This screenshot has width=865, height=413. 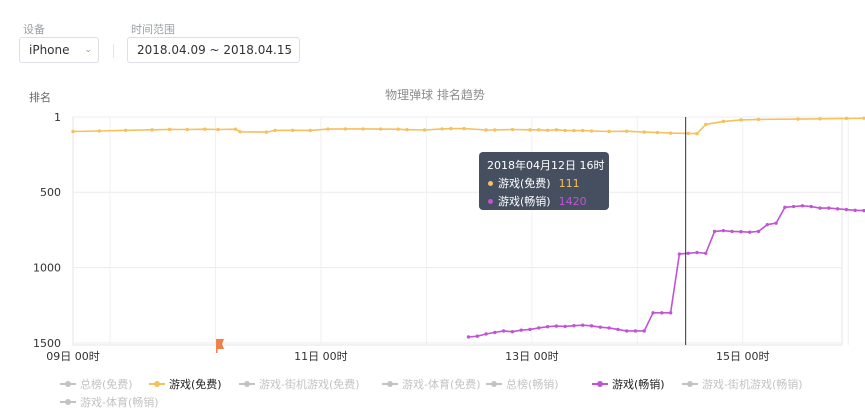 I want to click on chart-tooltip: 2018年04月12日 16时 游戏(免费) 111 游戏(畅销) 1420, so click(x=544, y=181).